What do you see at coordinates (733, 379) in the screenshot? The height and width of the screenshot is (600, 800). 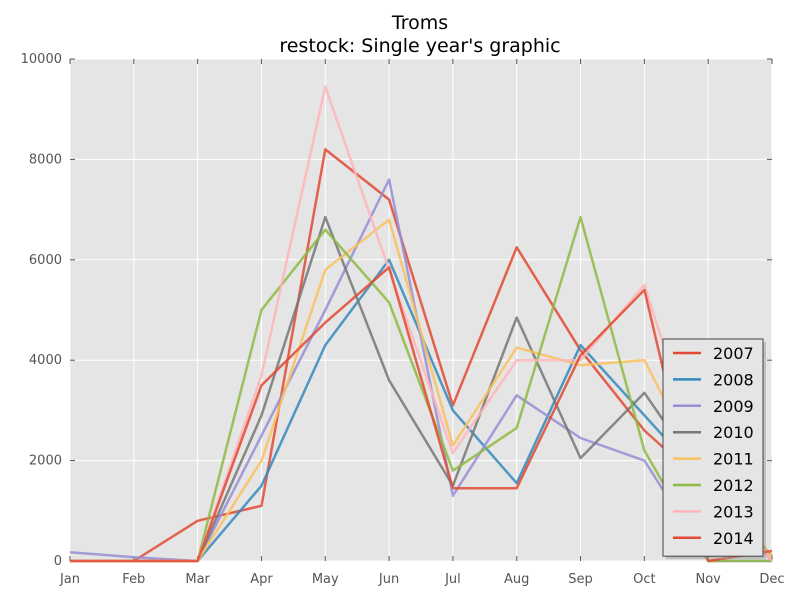 I see `legend-label-2008: 2008` at bounding box center [733, 379].